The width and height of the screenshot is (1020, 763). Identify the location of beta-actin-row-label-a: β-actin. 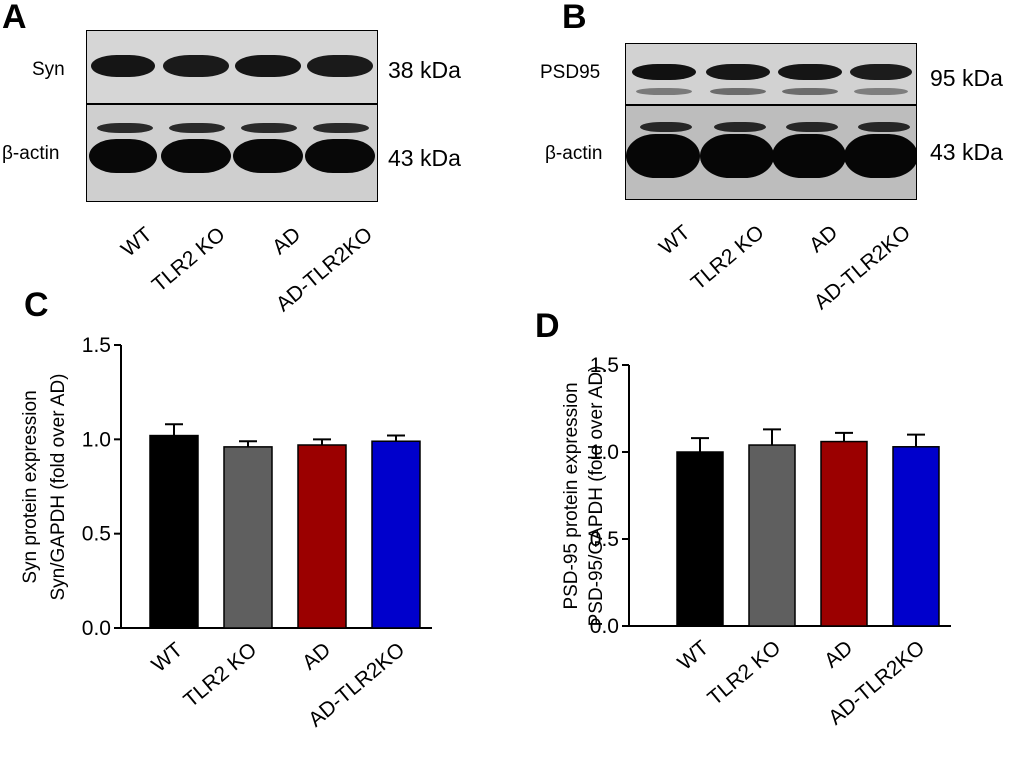
(31, 153).